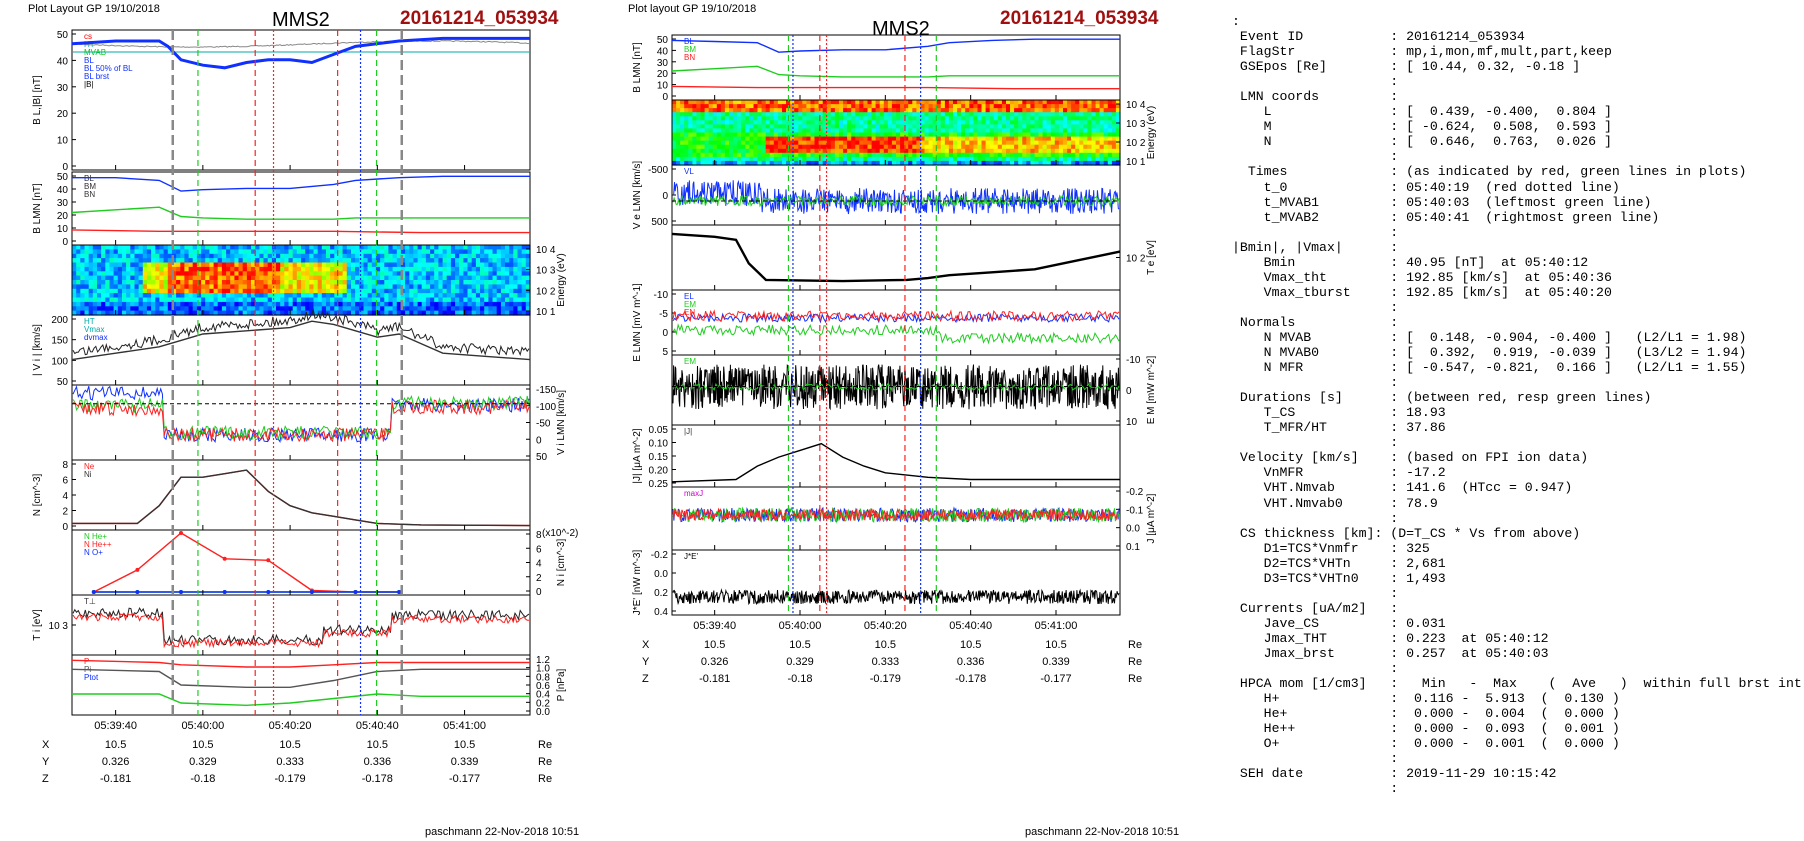  Describe the element at coordinates (63, 190) in the screenshot. I see `y-tick-label: 40` at that location.